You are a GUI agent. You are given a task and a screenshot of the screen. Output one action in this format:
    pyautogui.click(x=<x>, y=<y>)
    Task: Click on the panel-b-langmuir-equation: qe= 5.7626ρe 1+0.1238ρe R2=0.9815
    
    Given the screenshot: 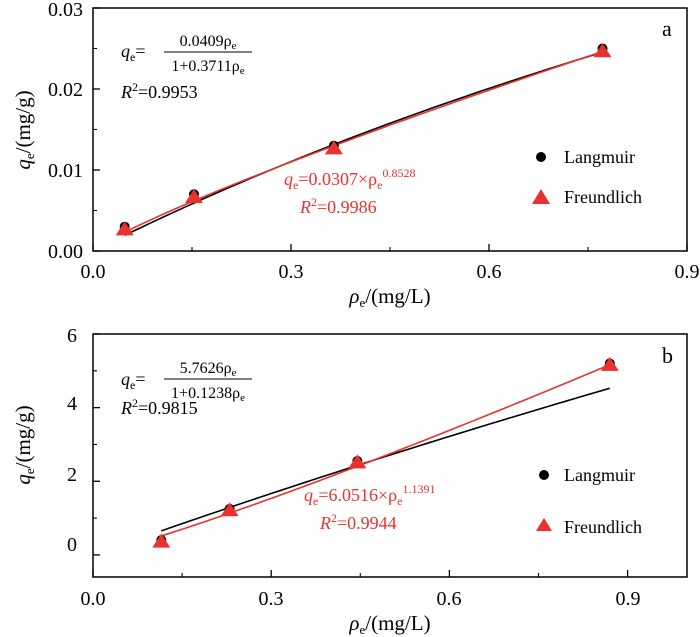 What is the action you would take?
    pyautogui.click(x=186, y=389)
    